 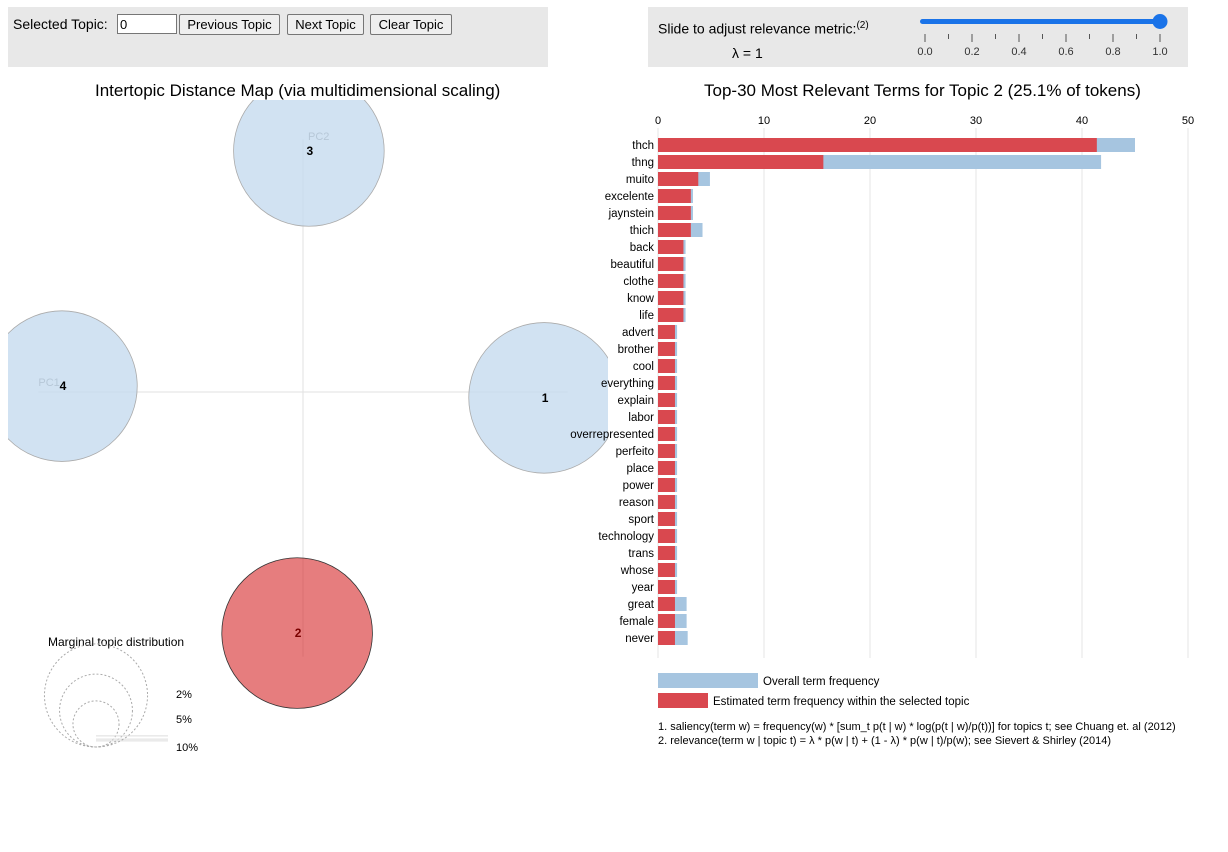 What do you see at coordinates (63, 386) in the screenshot?
I see `topic-label-4: 4` at bounding box center [63, 386].